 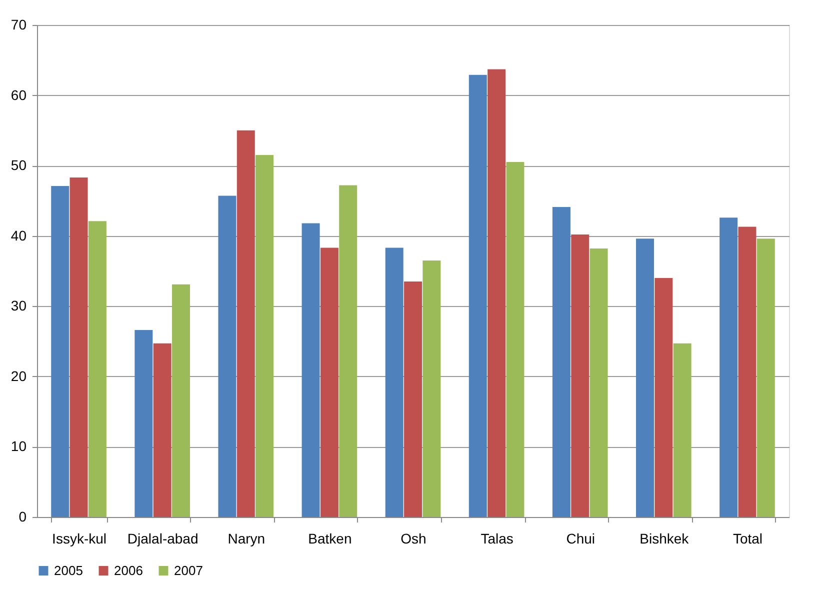 I want to click on x-tick-label: Naryn, so click(x=247, y=538).